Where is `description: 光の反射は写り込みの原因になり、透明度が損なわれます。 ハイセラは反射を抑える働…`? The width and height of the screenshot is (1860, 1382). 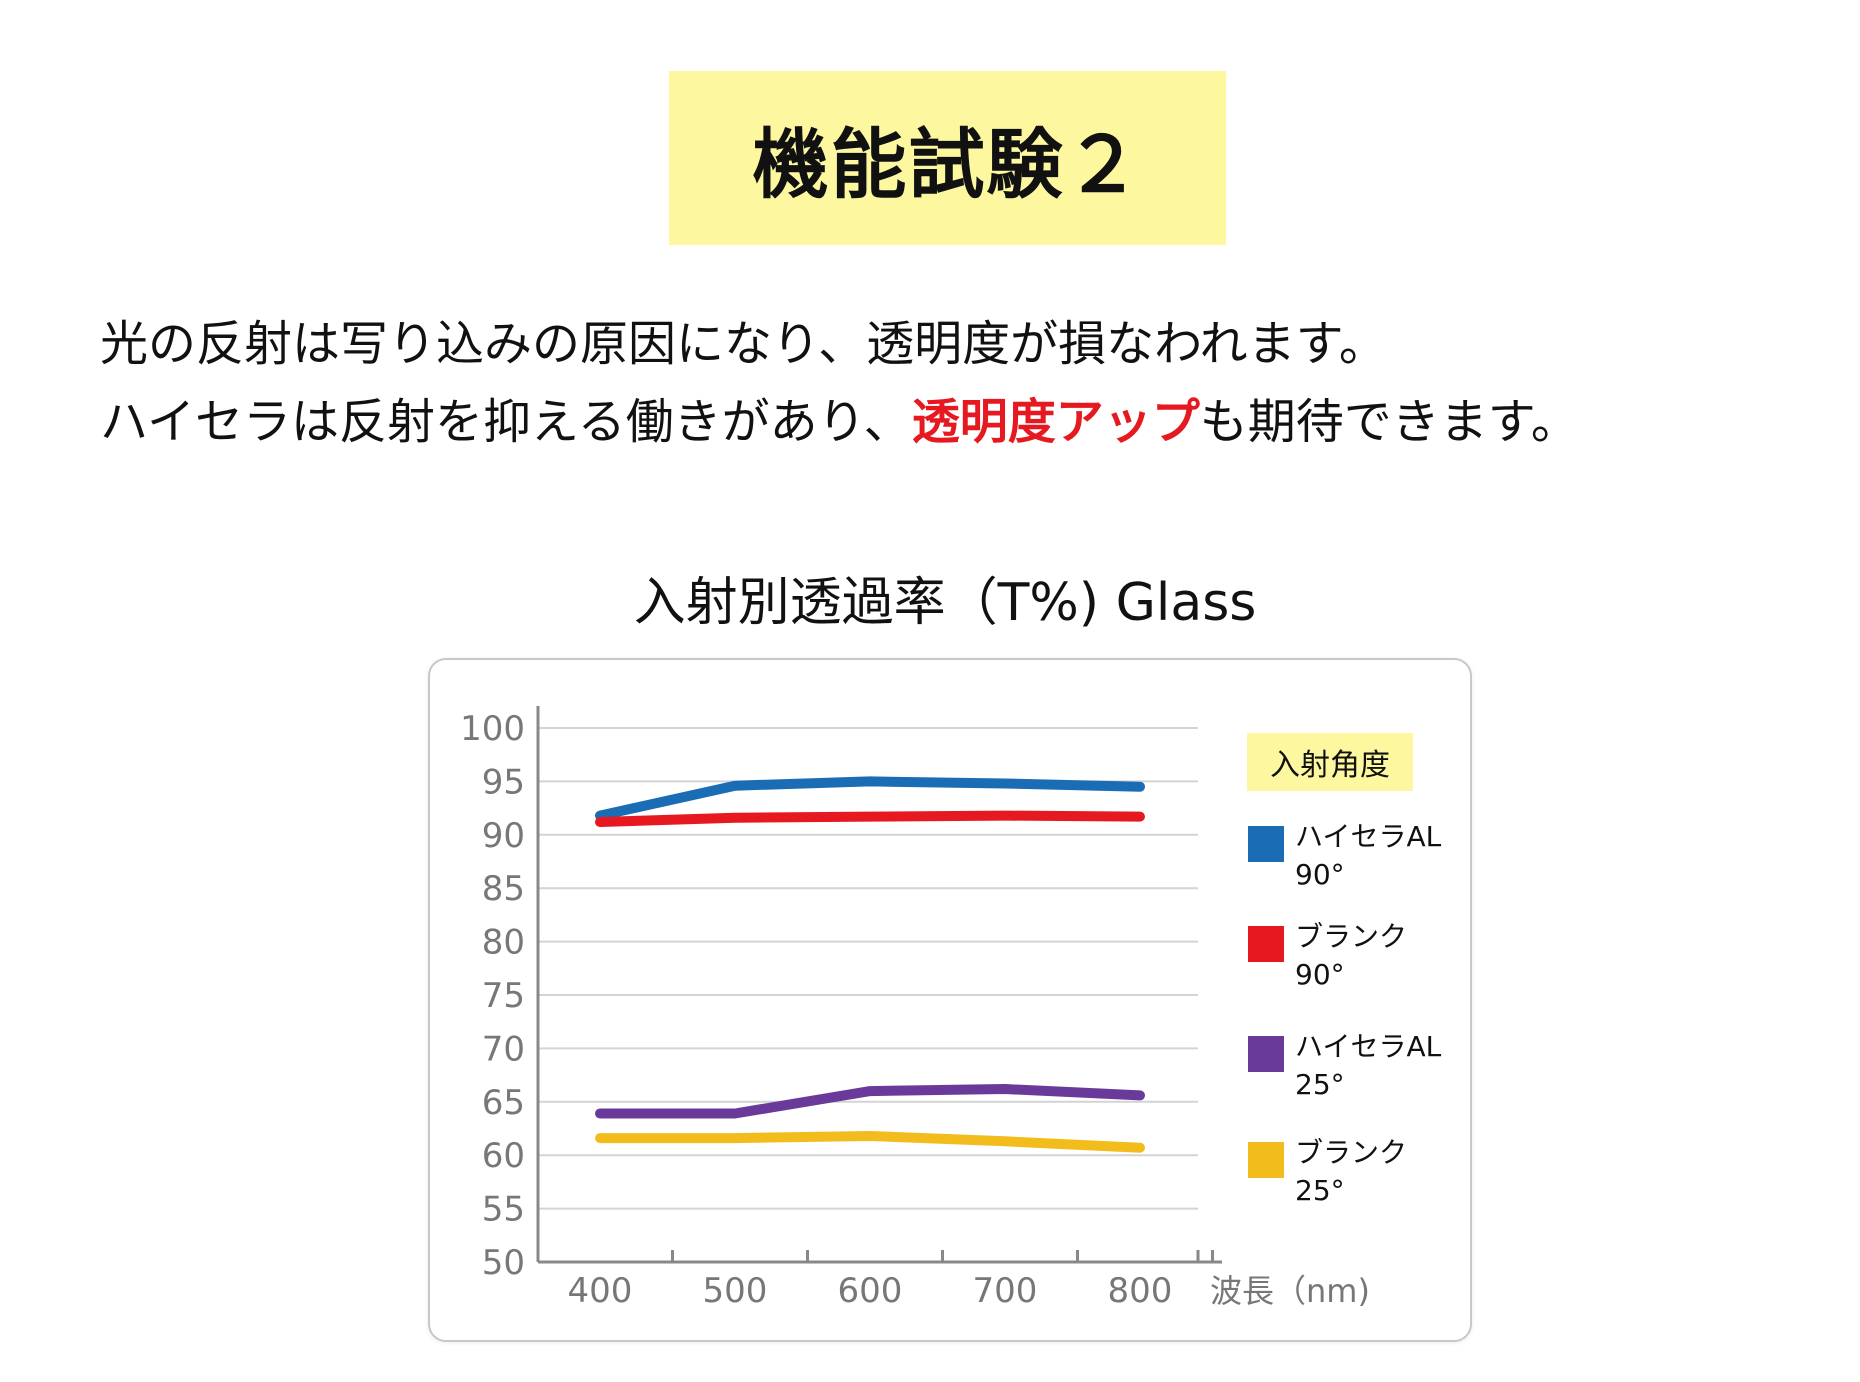 description: 光の反射は写り込みの原因になり、透明度が損なわれます。 ハイセラは反射を抑える働… is located at coordinates (950, 383).